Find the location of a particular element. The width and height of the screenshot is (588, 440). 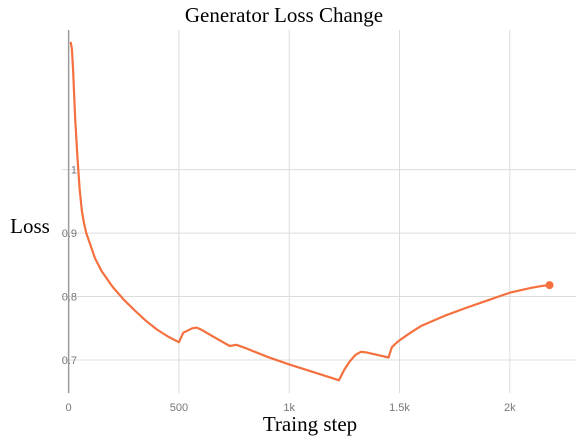

x-tick-label: 1k is located at coordinates (289, 408).